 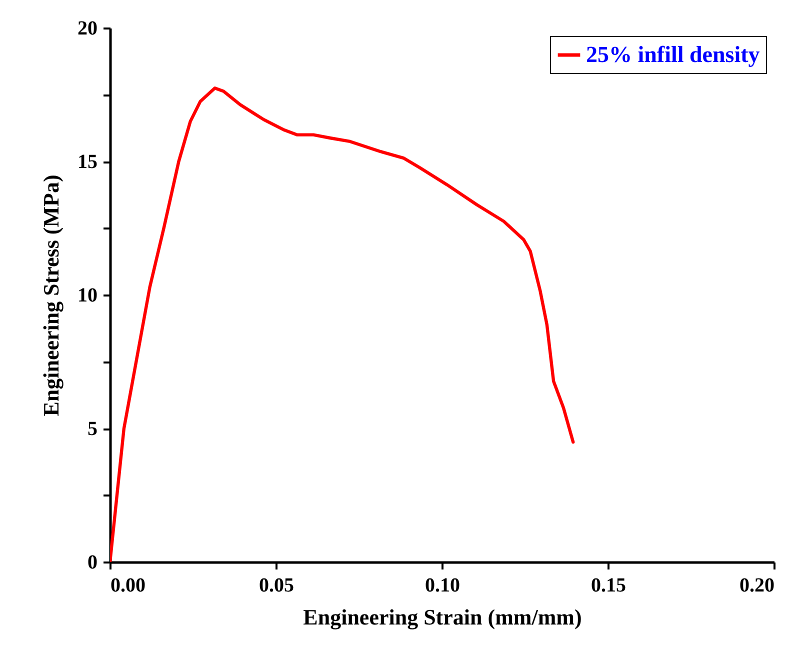 I want to click on y-tick-label: 20, so click(x=88, y=29).